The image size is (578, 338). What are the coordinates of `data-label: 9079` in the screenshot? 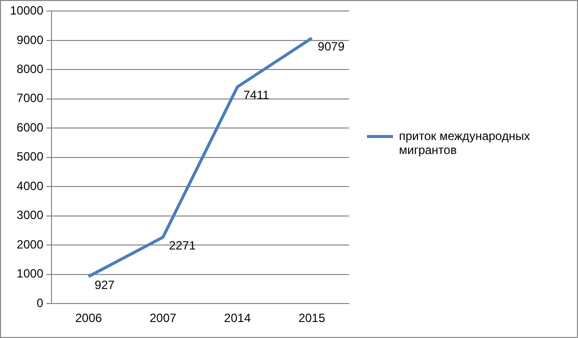 It's located at (331, 46).